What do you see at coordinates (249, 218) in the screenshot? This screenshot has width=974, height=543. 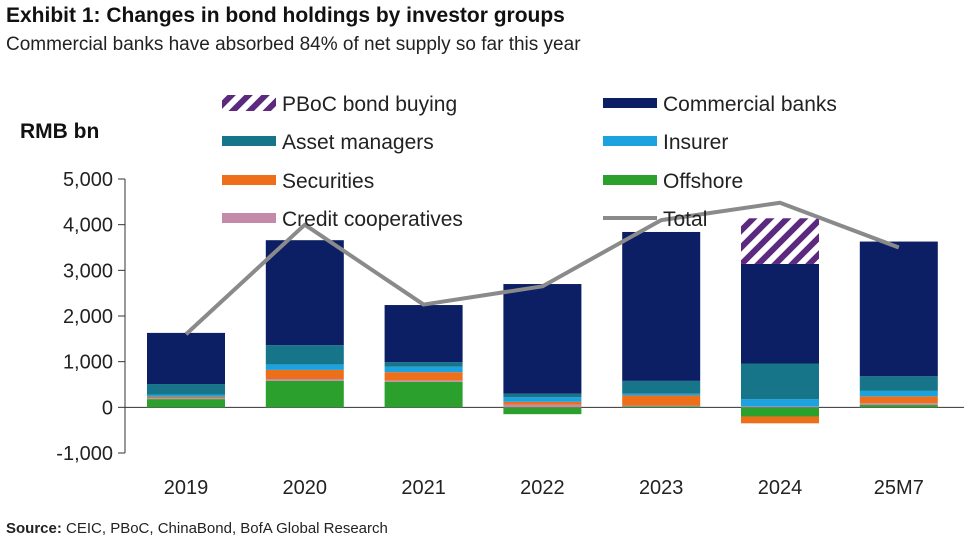 I see `legend-swatch-credit-cooperatives` at bounding box center [249, 218].